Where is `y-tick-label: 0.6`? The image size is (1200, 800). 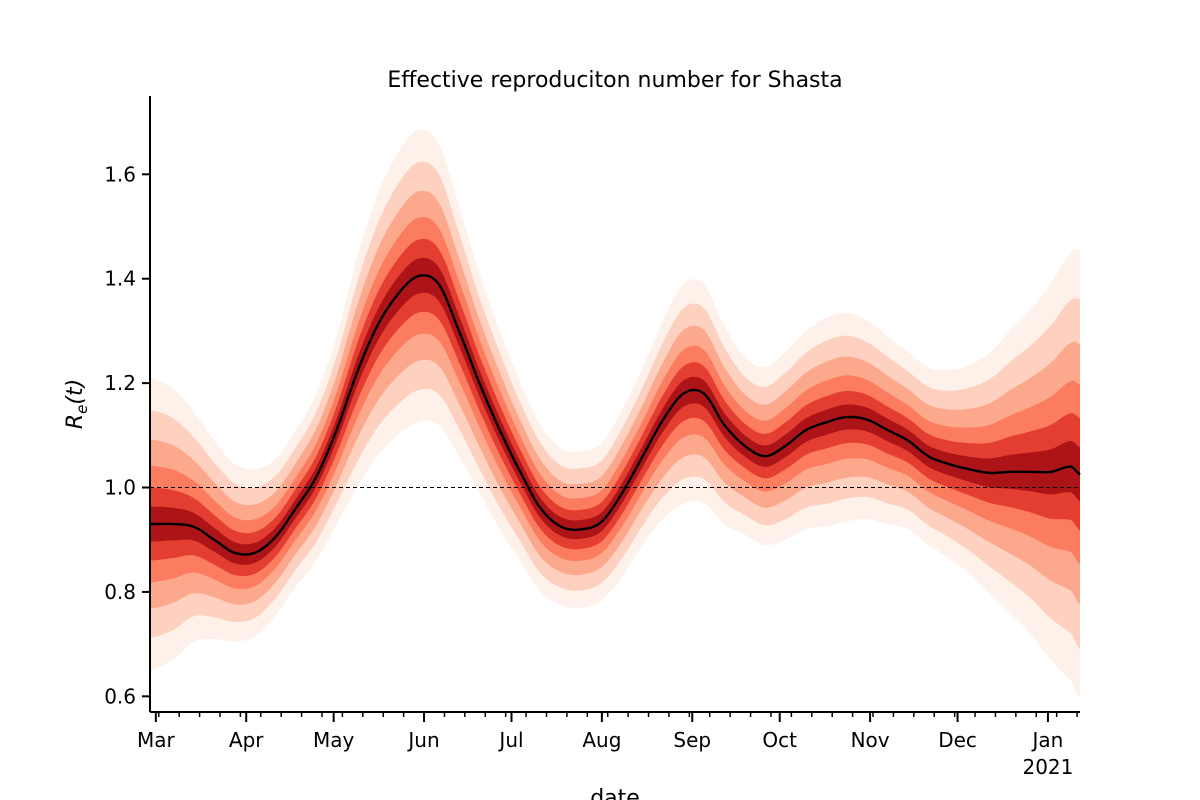 y-tick-label: 0.6 is located at coordinates (120, 696).